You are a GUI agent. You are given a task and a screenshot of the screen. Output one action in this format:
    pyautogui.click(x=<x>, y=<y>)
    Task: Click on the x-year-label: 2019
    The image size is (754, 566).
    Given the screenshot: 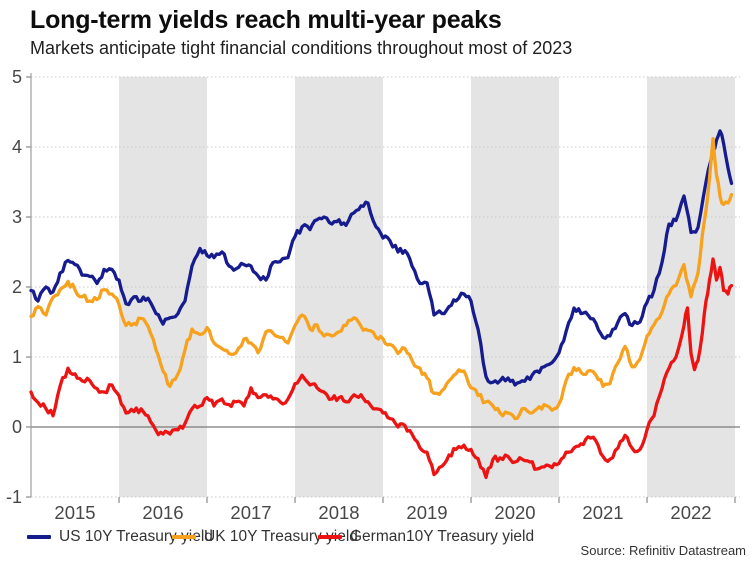 What is the action you would take?
    pyautogui.click(x=426, y=512)
    